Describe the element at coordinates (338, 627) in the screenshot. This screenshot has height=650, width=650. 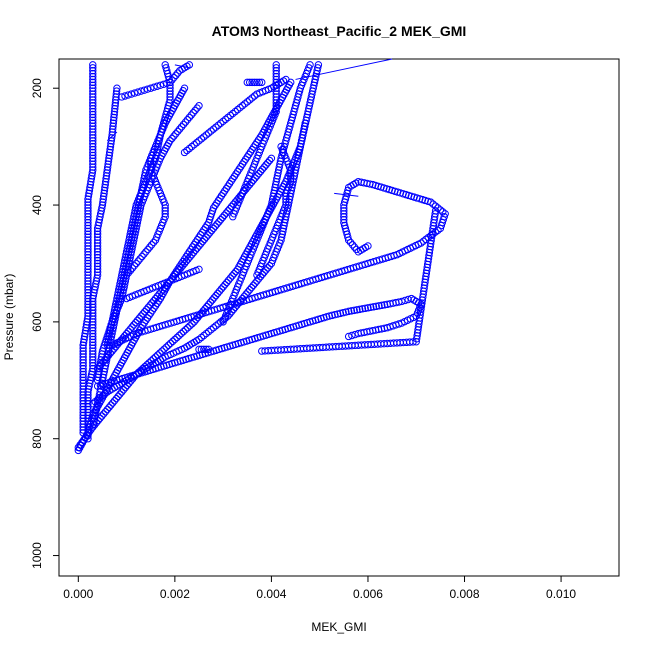
I see `x-axis-label: MEK_GMI` at that location.